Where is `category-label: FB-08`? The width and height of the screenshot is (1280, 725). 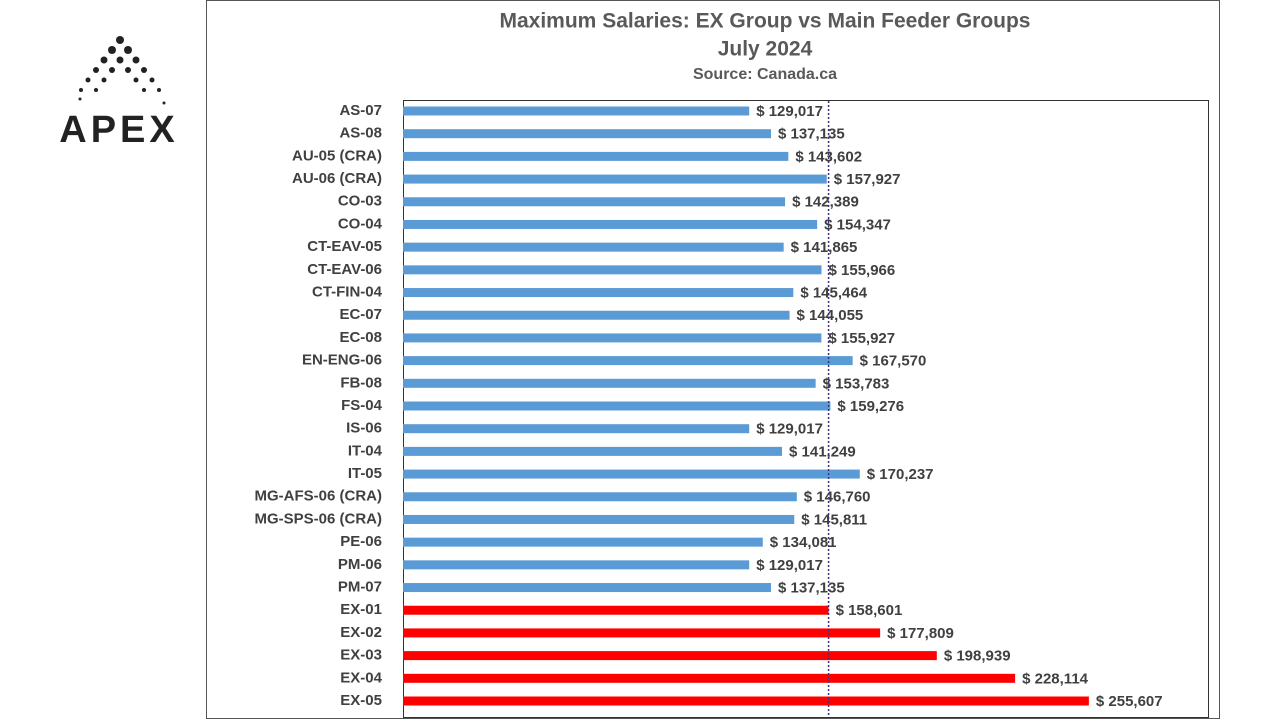 category-label: FB-08 is located at coordinates (361, 382).